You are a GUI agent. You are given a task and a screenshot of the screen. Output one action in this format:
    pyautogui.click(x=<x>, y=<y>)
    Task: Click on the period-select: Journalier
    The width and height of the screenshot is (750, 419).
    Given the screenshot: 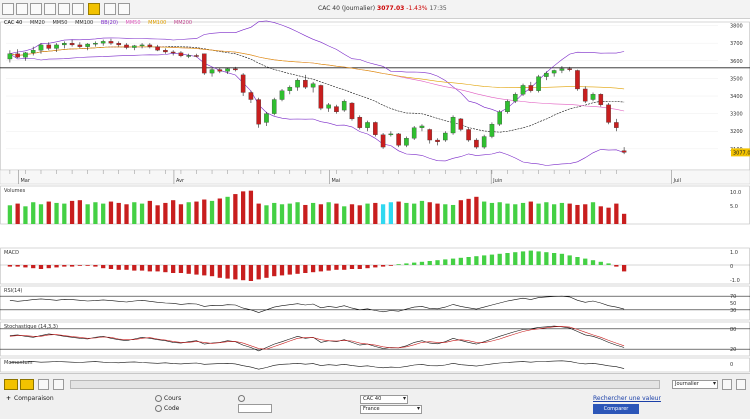 What is the action you would take?
    pyautogui.click(x=695, y=384)
    